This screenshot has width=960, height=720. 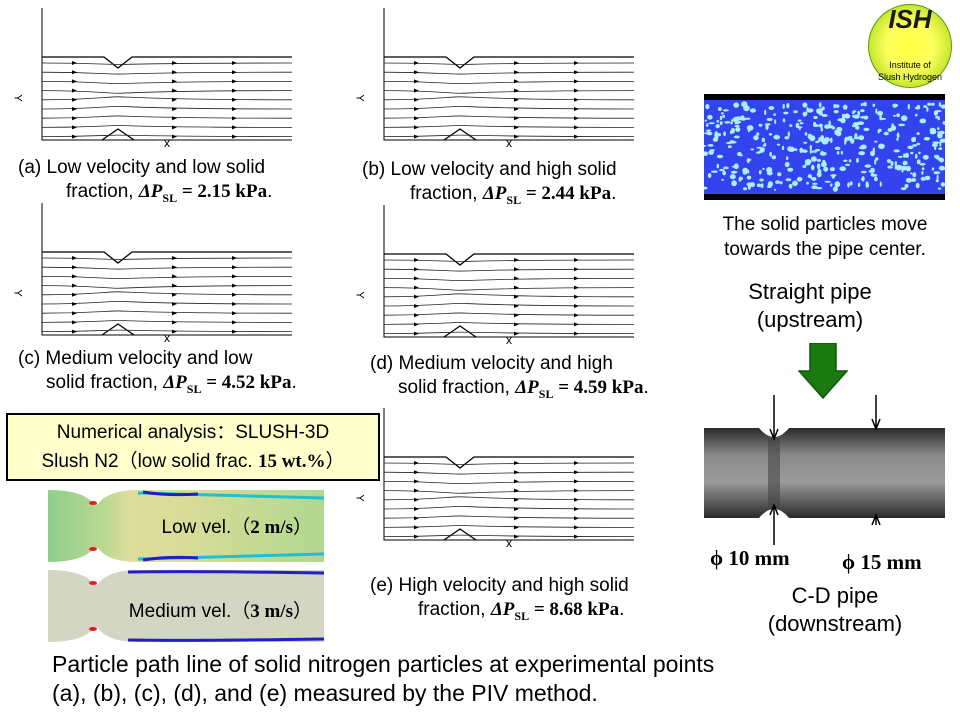 I want to click on axis-y-label: Y, so click(x=359, y=498).